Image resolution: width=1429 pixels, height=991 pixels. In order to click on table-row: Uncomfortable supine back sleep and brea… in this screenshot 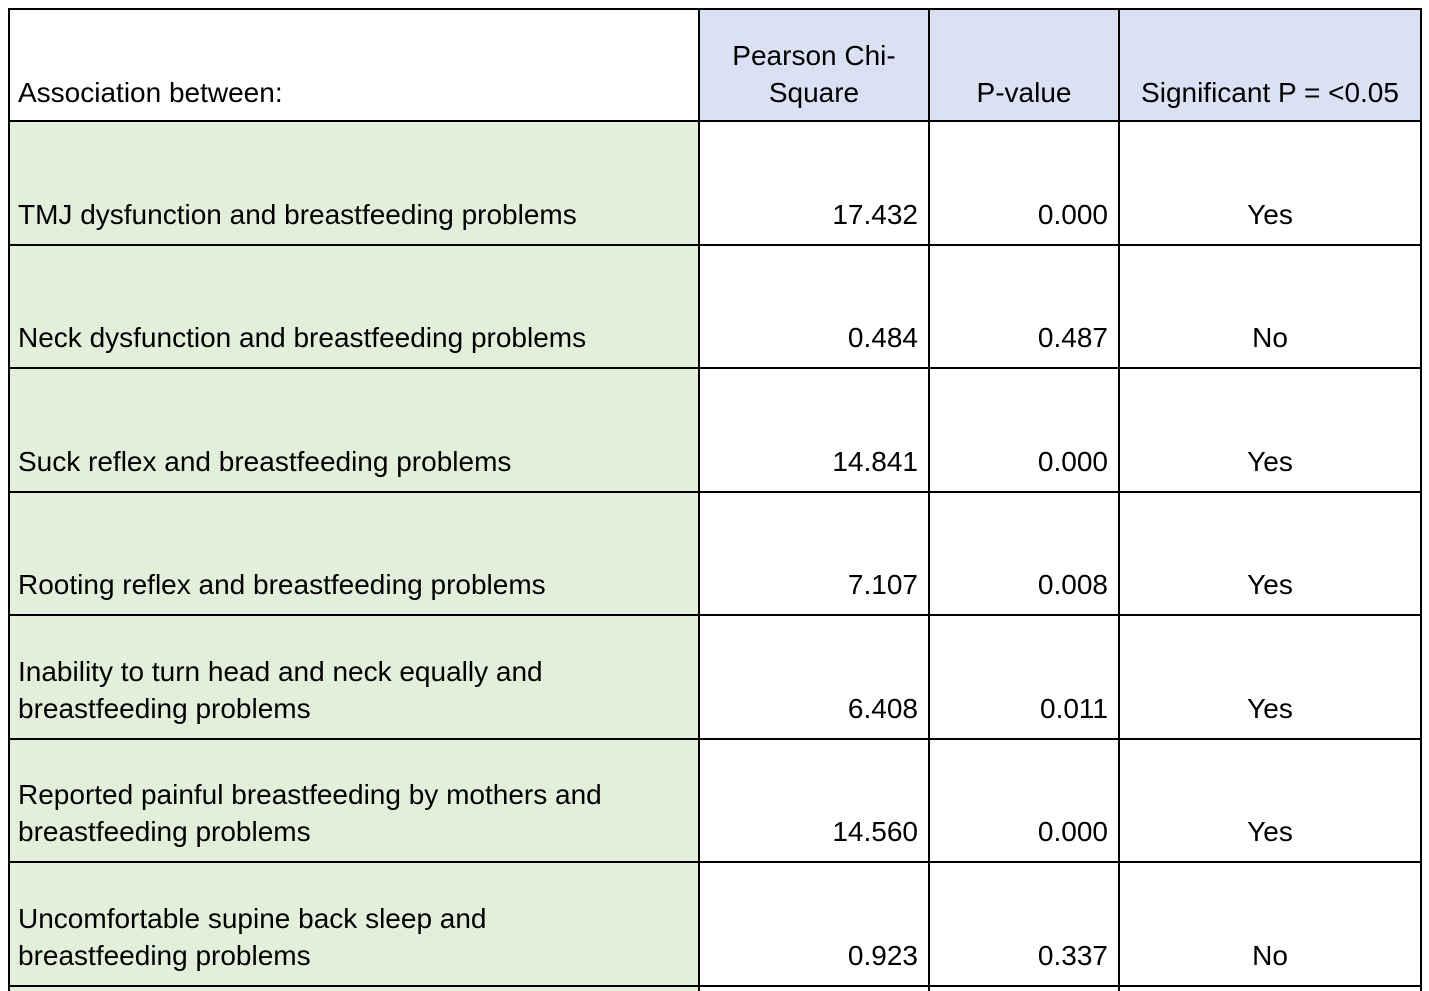, I will do `click(715, 924)`.